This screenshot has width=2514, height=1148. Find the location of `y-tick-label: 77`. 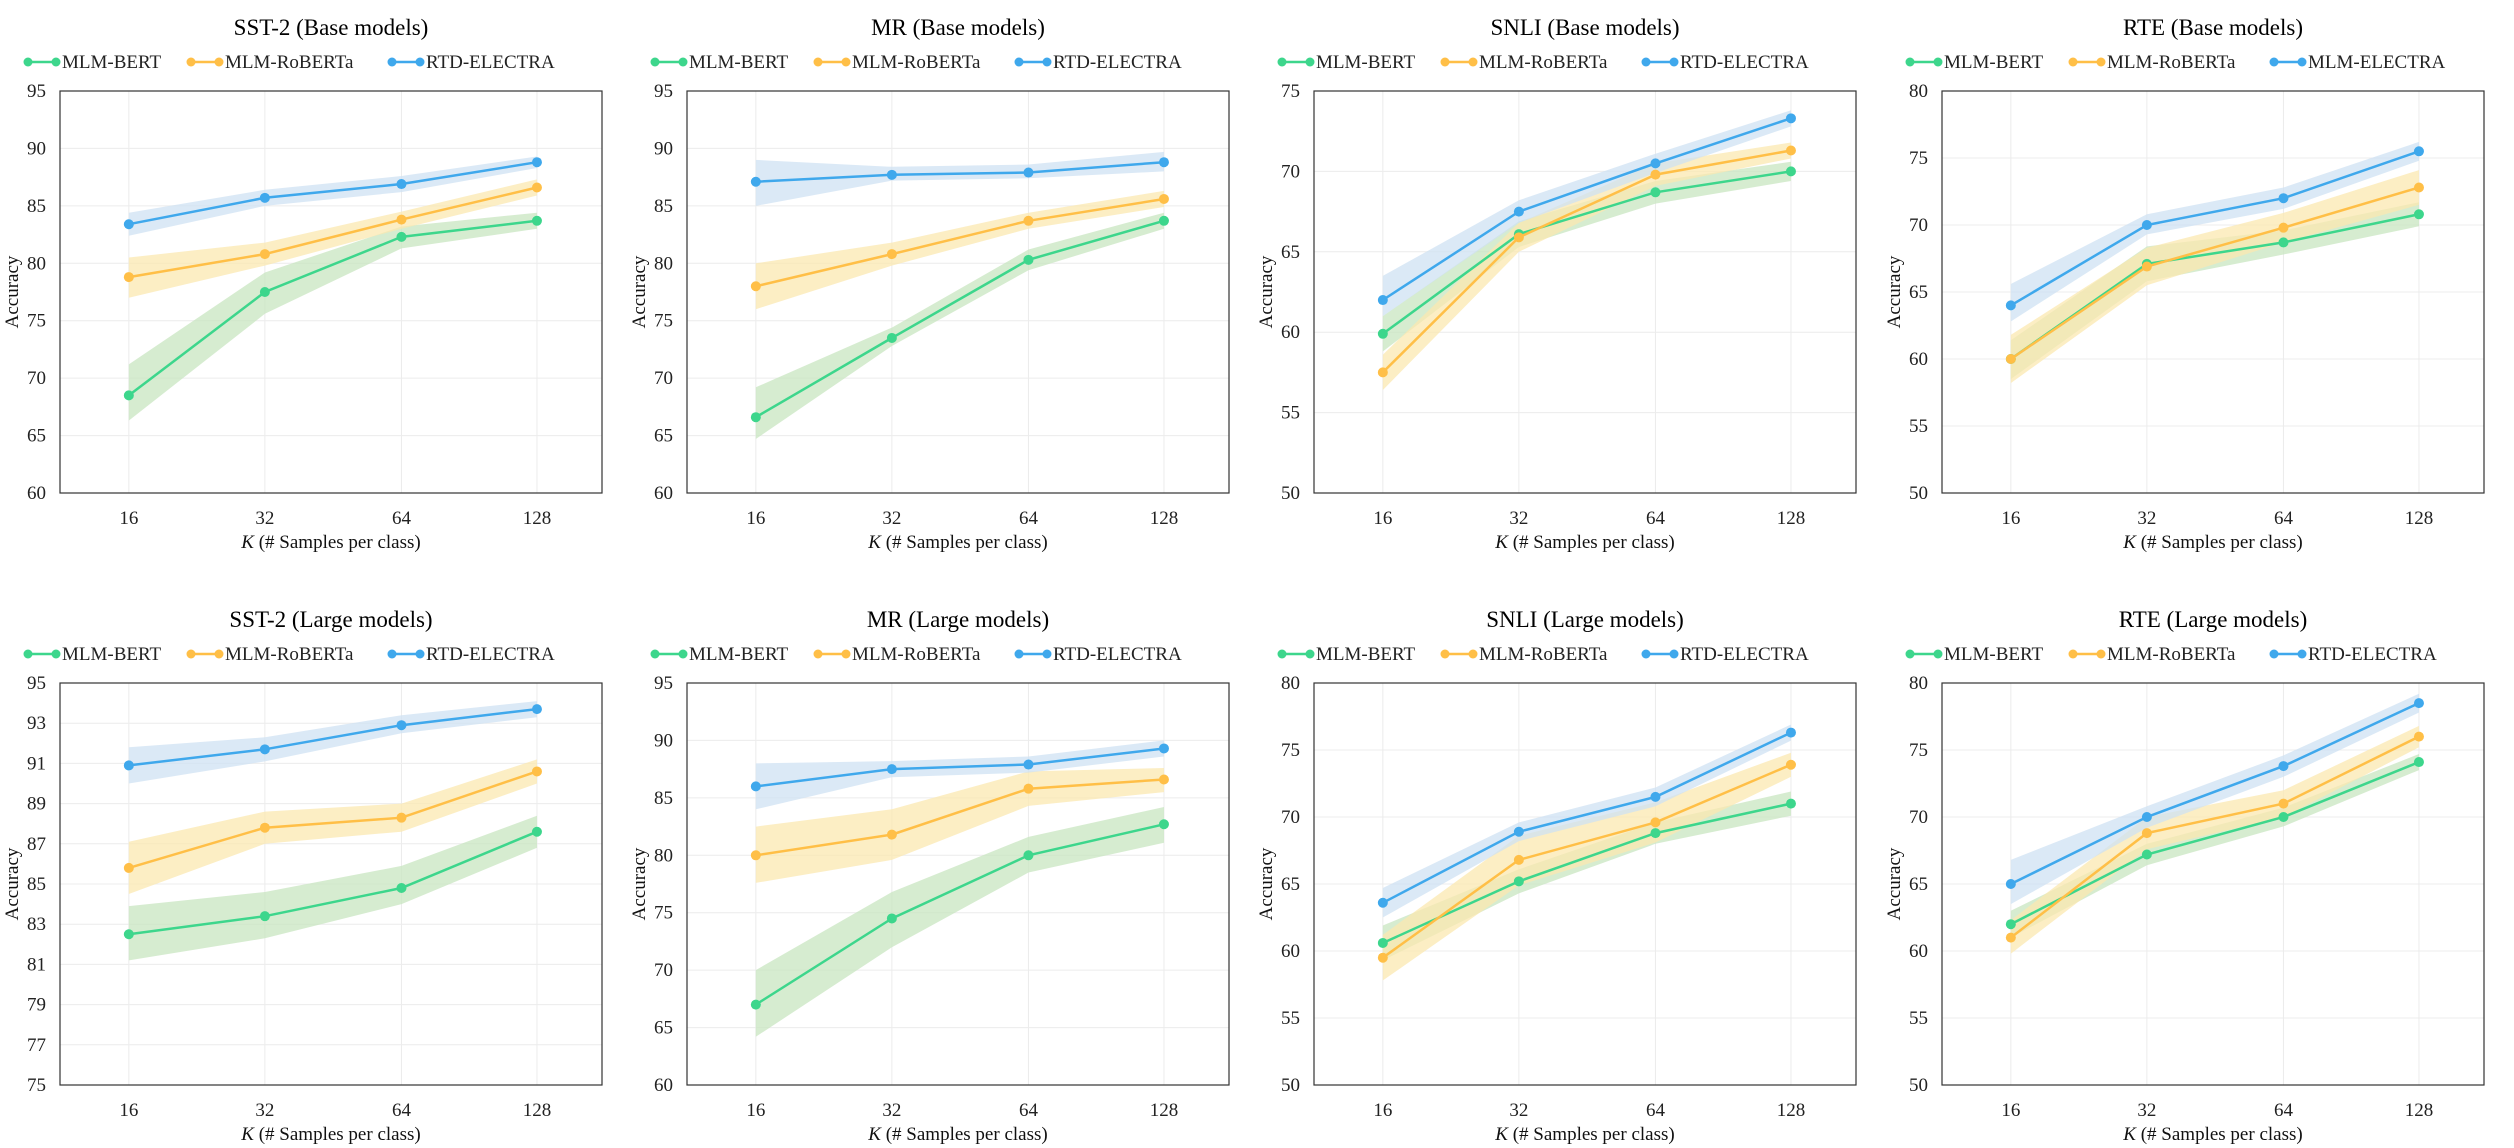

y-tick-label: 77 is located at coordinates (36, 1045).